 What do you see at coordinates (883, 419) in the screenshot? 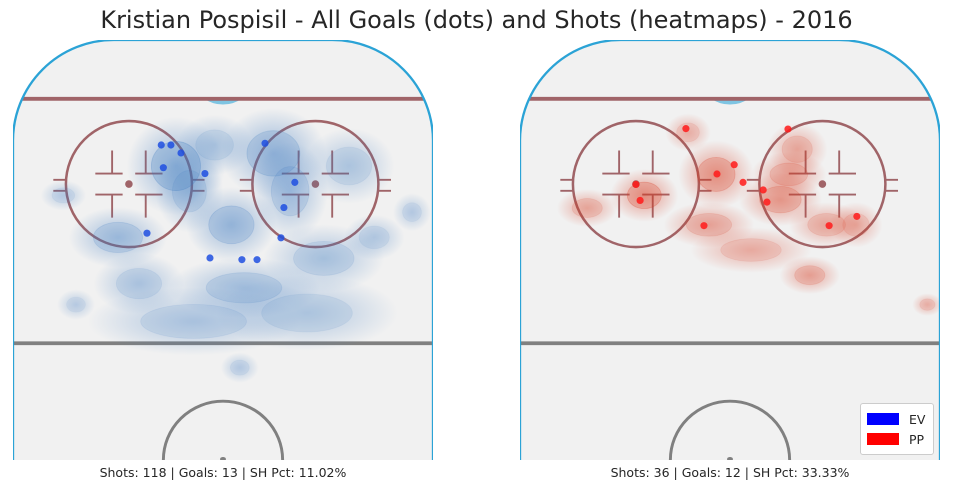
I see `legend-swatch-ev` at bounding box center [883, 419].